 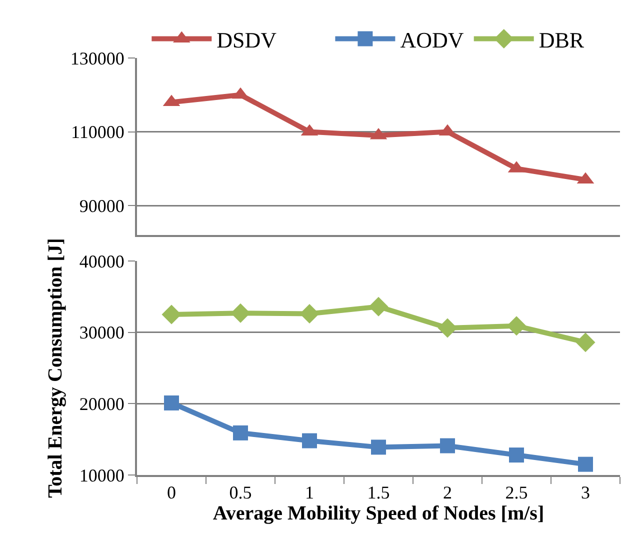 What do you see at coordinates (97, 58) in the screenshot?
I see `y-tick-label: 130000` at bounding box center [97, 58].